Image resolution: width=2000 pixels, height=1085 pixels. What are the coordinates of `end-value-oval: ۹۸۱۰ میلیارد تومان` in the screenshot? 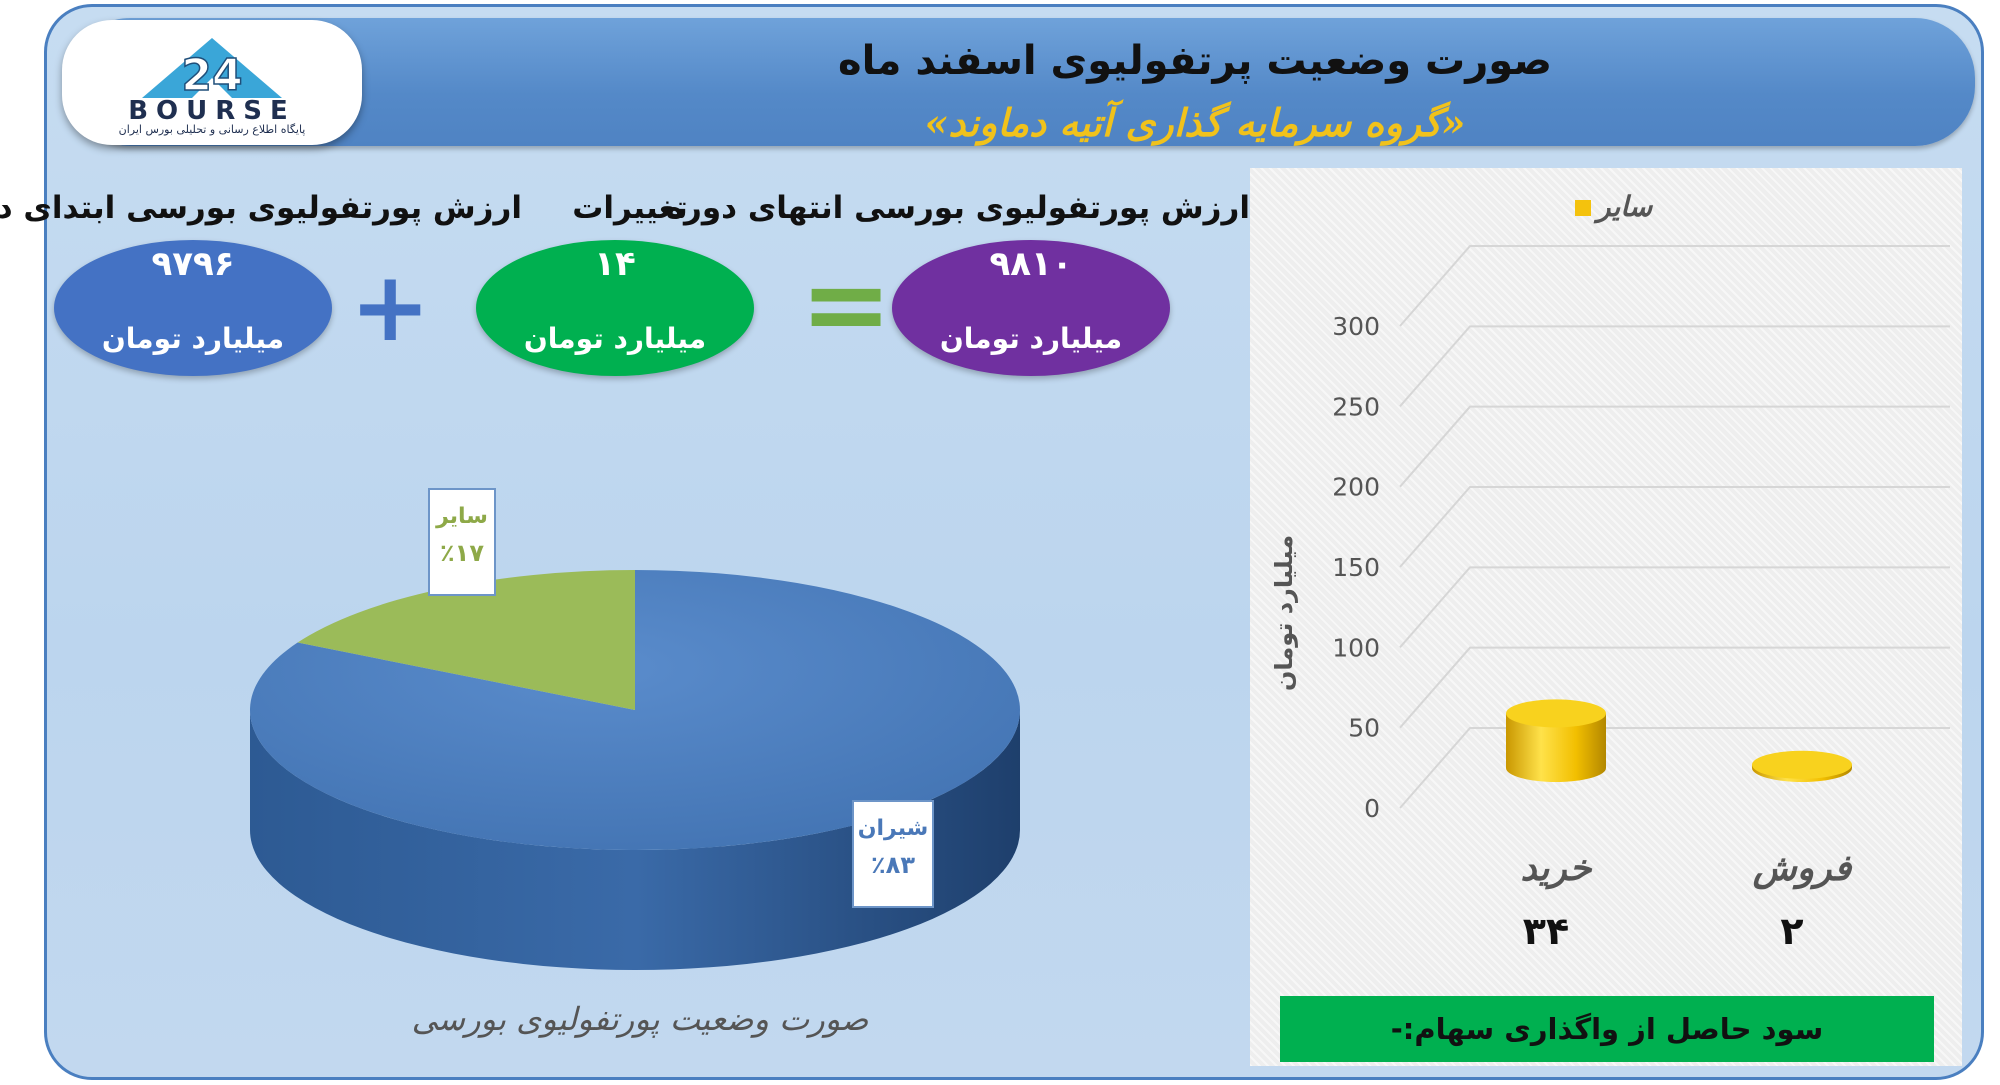 It's located at (1031, 308).